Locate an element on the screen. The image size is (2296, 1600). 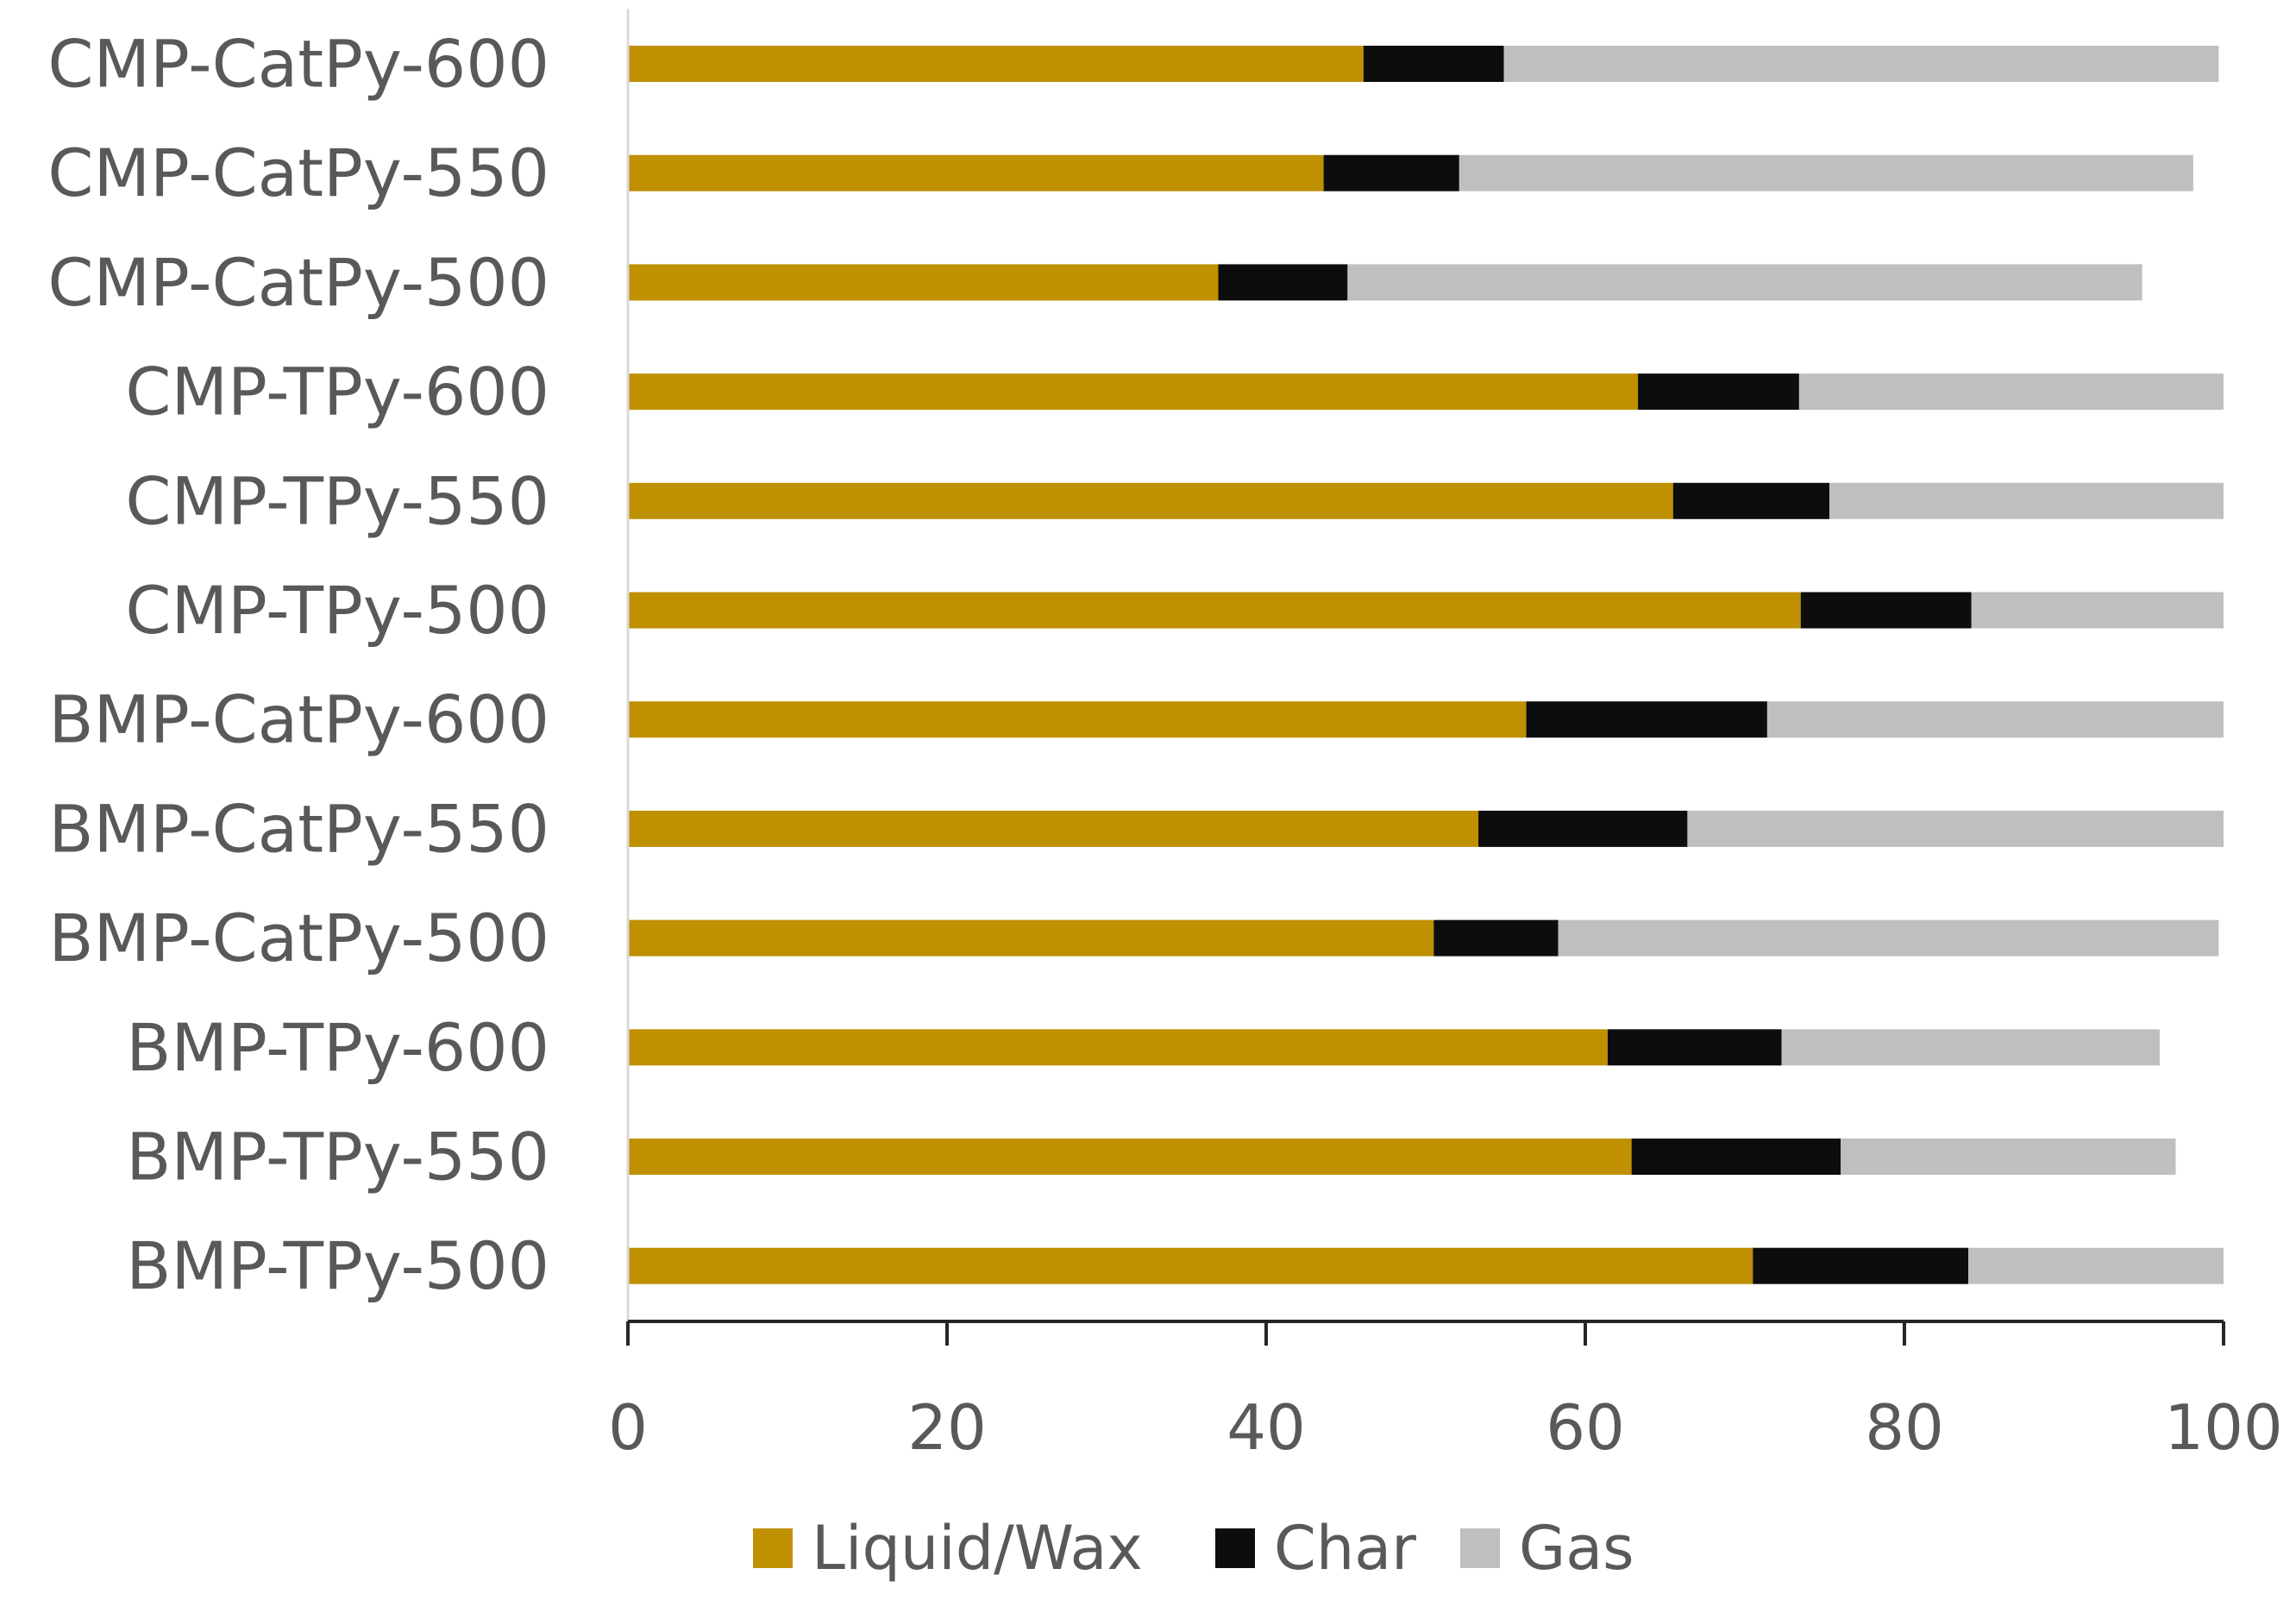
category-label: CMP-TPy-600 is located at coordinates (337, 392).